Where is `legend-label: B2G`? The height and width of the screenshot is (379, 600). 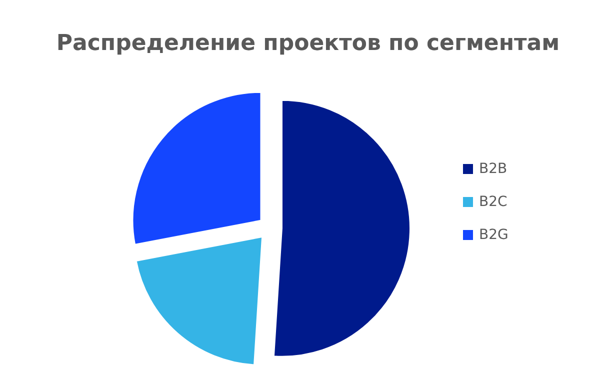 legend-label: B2G is located at coordinates (493, 234).